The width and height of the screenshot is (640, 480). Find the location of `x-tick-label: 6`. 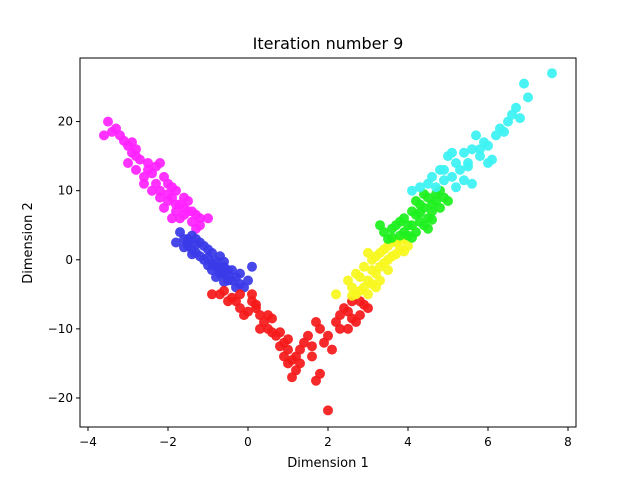

x-tick-label: 6 is located at coordinates (488, 442).